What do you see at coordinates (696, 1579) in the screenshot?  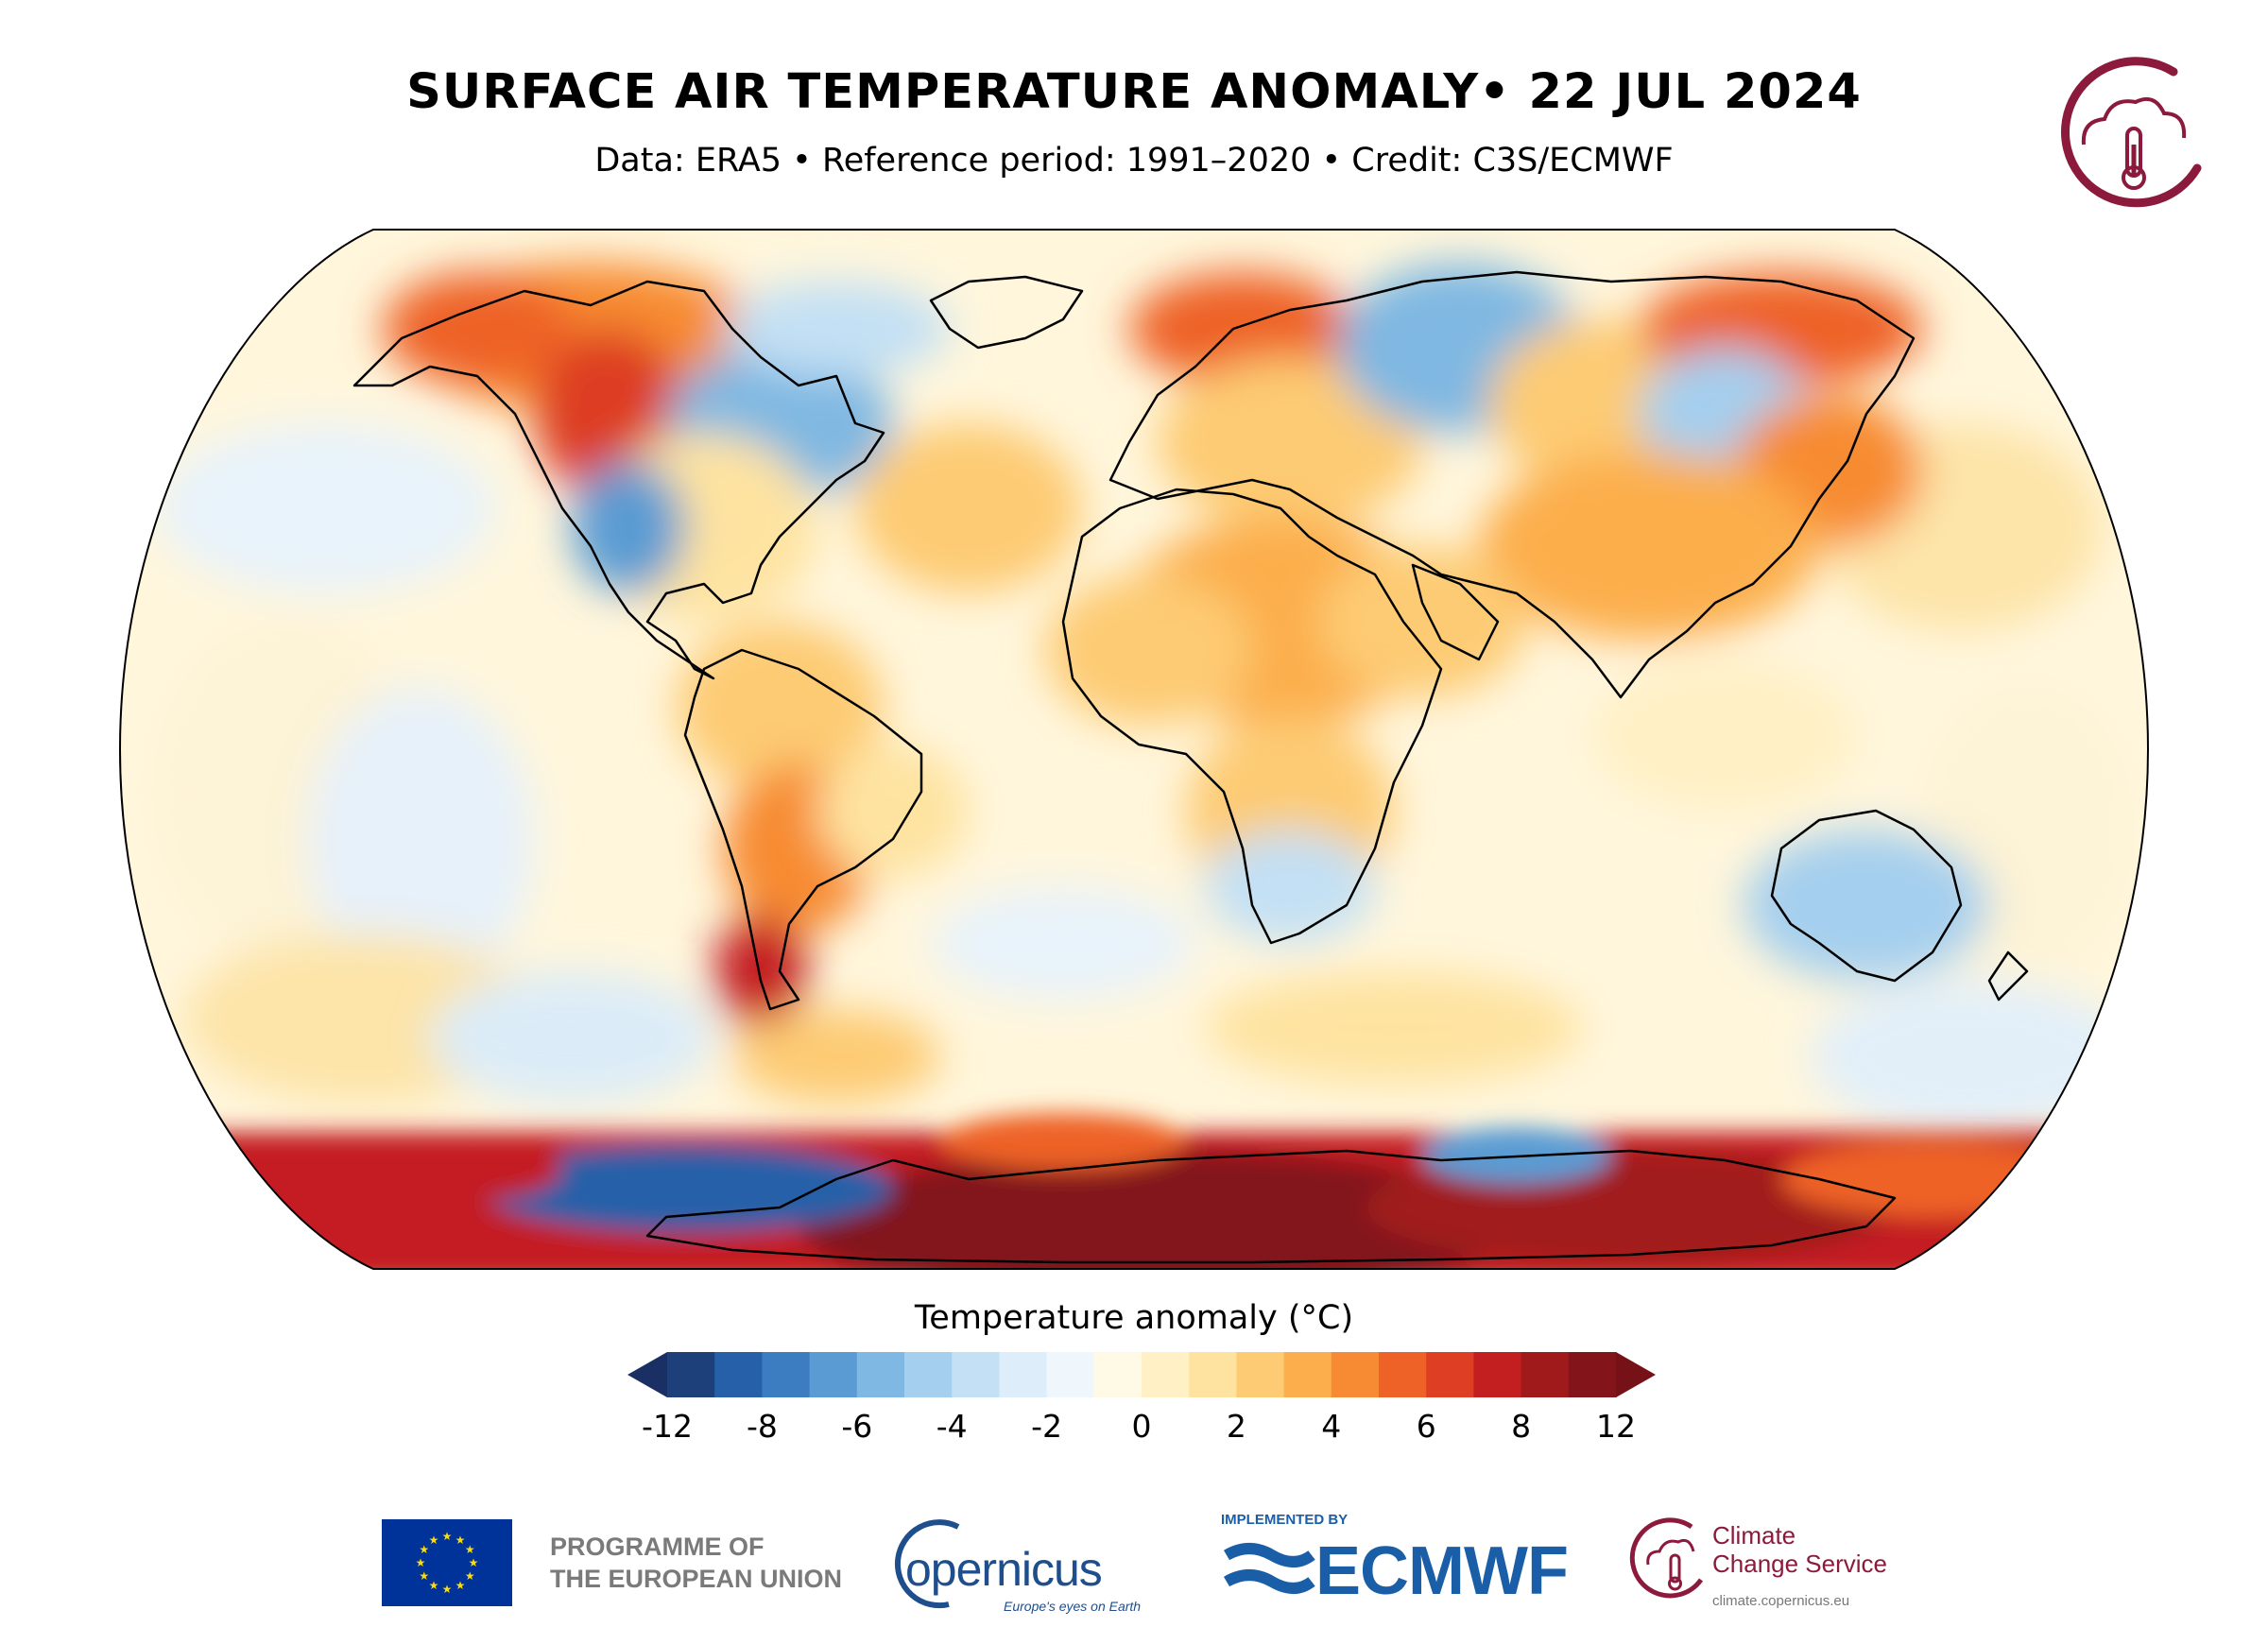 I see `eu-text-line2: THE EUROPEAN UNION` at bounding box center [696, 1579].